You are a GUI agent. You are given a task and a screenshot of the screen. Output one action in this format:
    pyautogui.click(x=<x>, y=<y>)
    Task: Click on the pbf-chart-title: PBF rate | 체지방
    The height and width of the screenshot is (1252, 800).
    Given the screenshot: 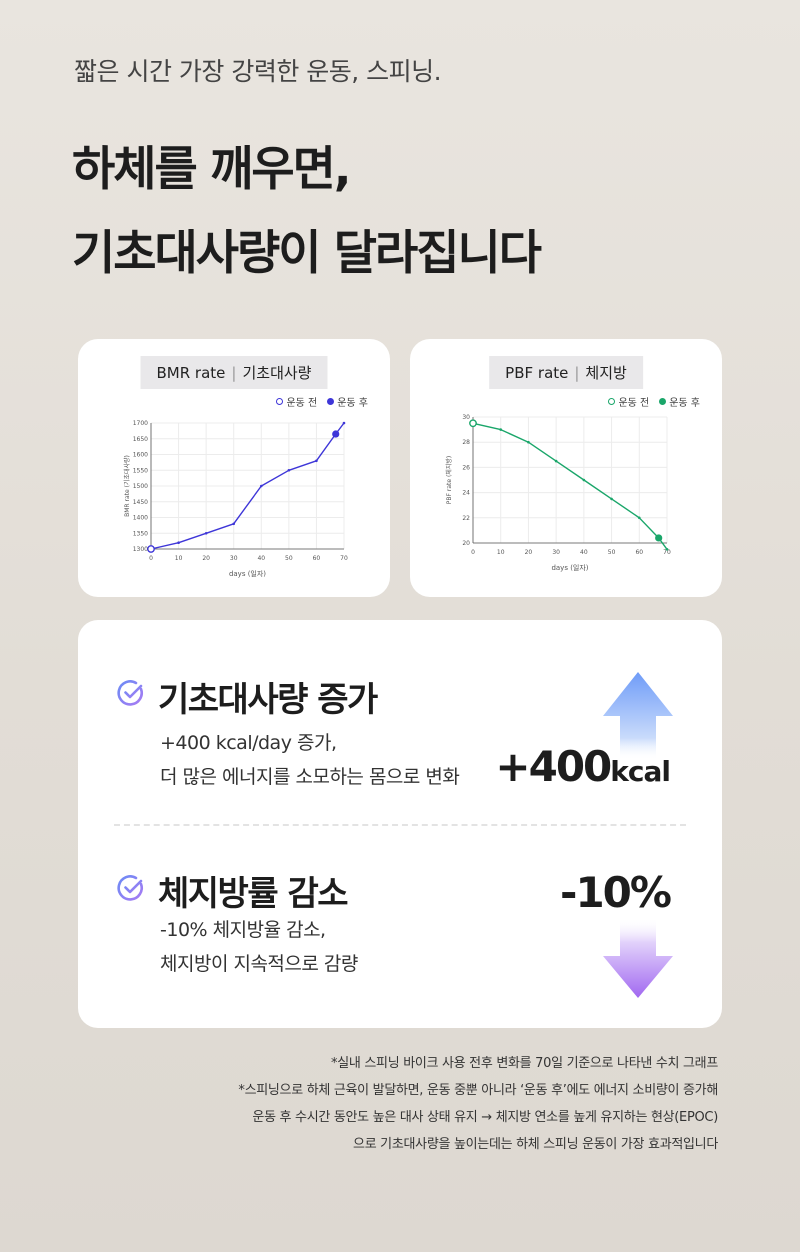 What is the action you would take?
    pyautogui.click(x=566, y=372)
    